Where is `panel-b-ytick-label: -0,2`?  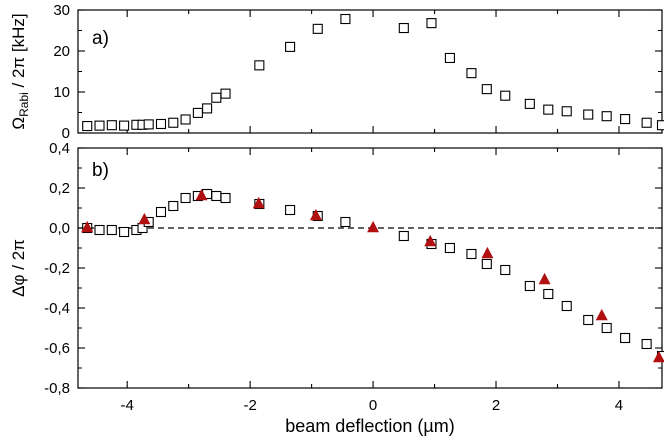 panel-b-ytick-label: -0,2 is located at coordinates (57, 268).